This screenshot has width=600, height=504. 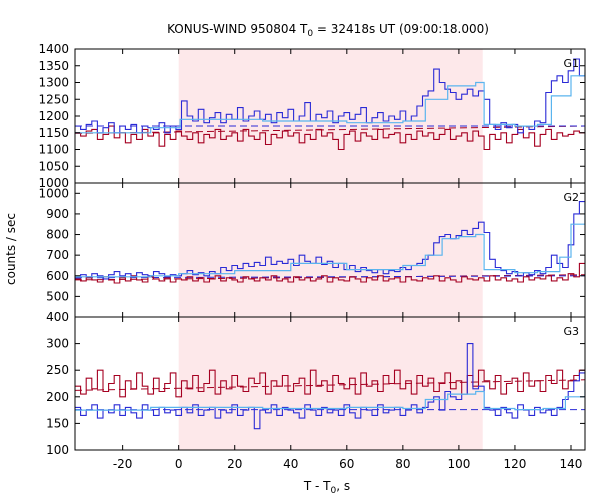 What do you see at coordinates (57, 450) in the screenshot?
I see `y-tick-label: 100` at bounding box center [57, 450].